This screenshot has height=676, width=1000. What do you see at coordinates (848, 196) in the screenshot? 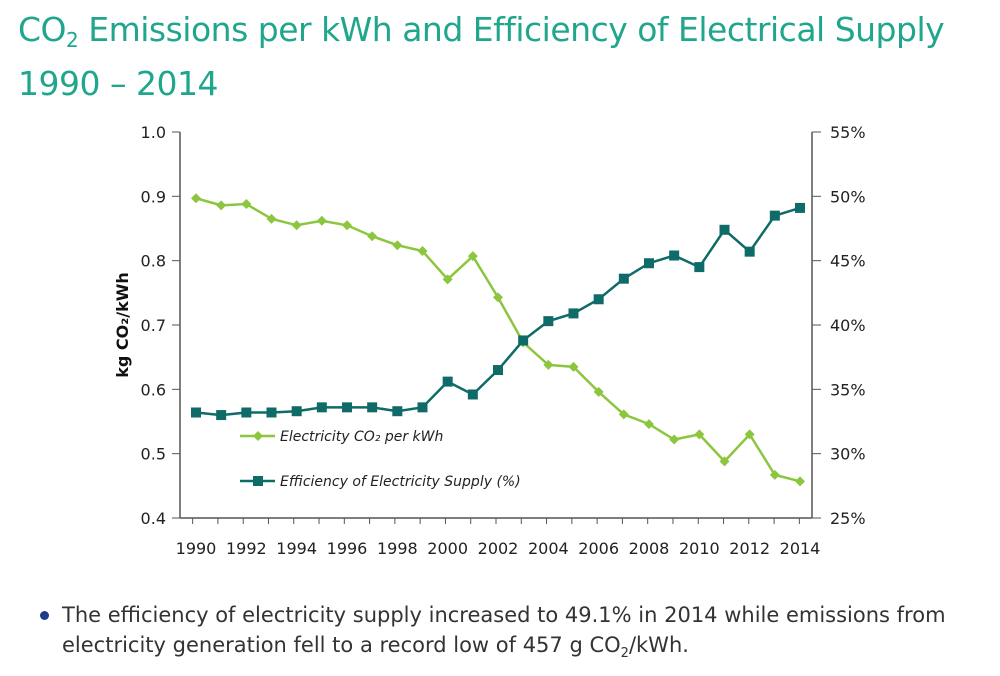
I see `y2-tick-label: 50%` at bounding box center [848, 196].